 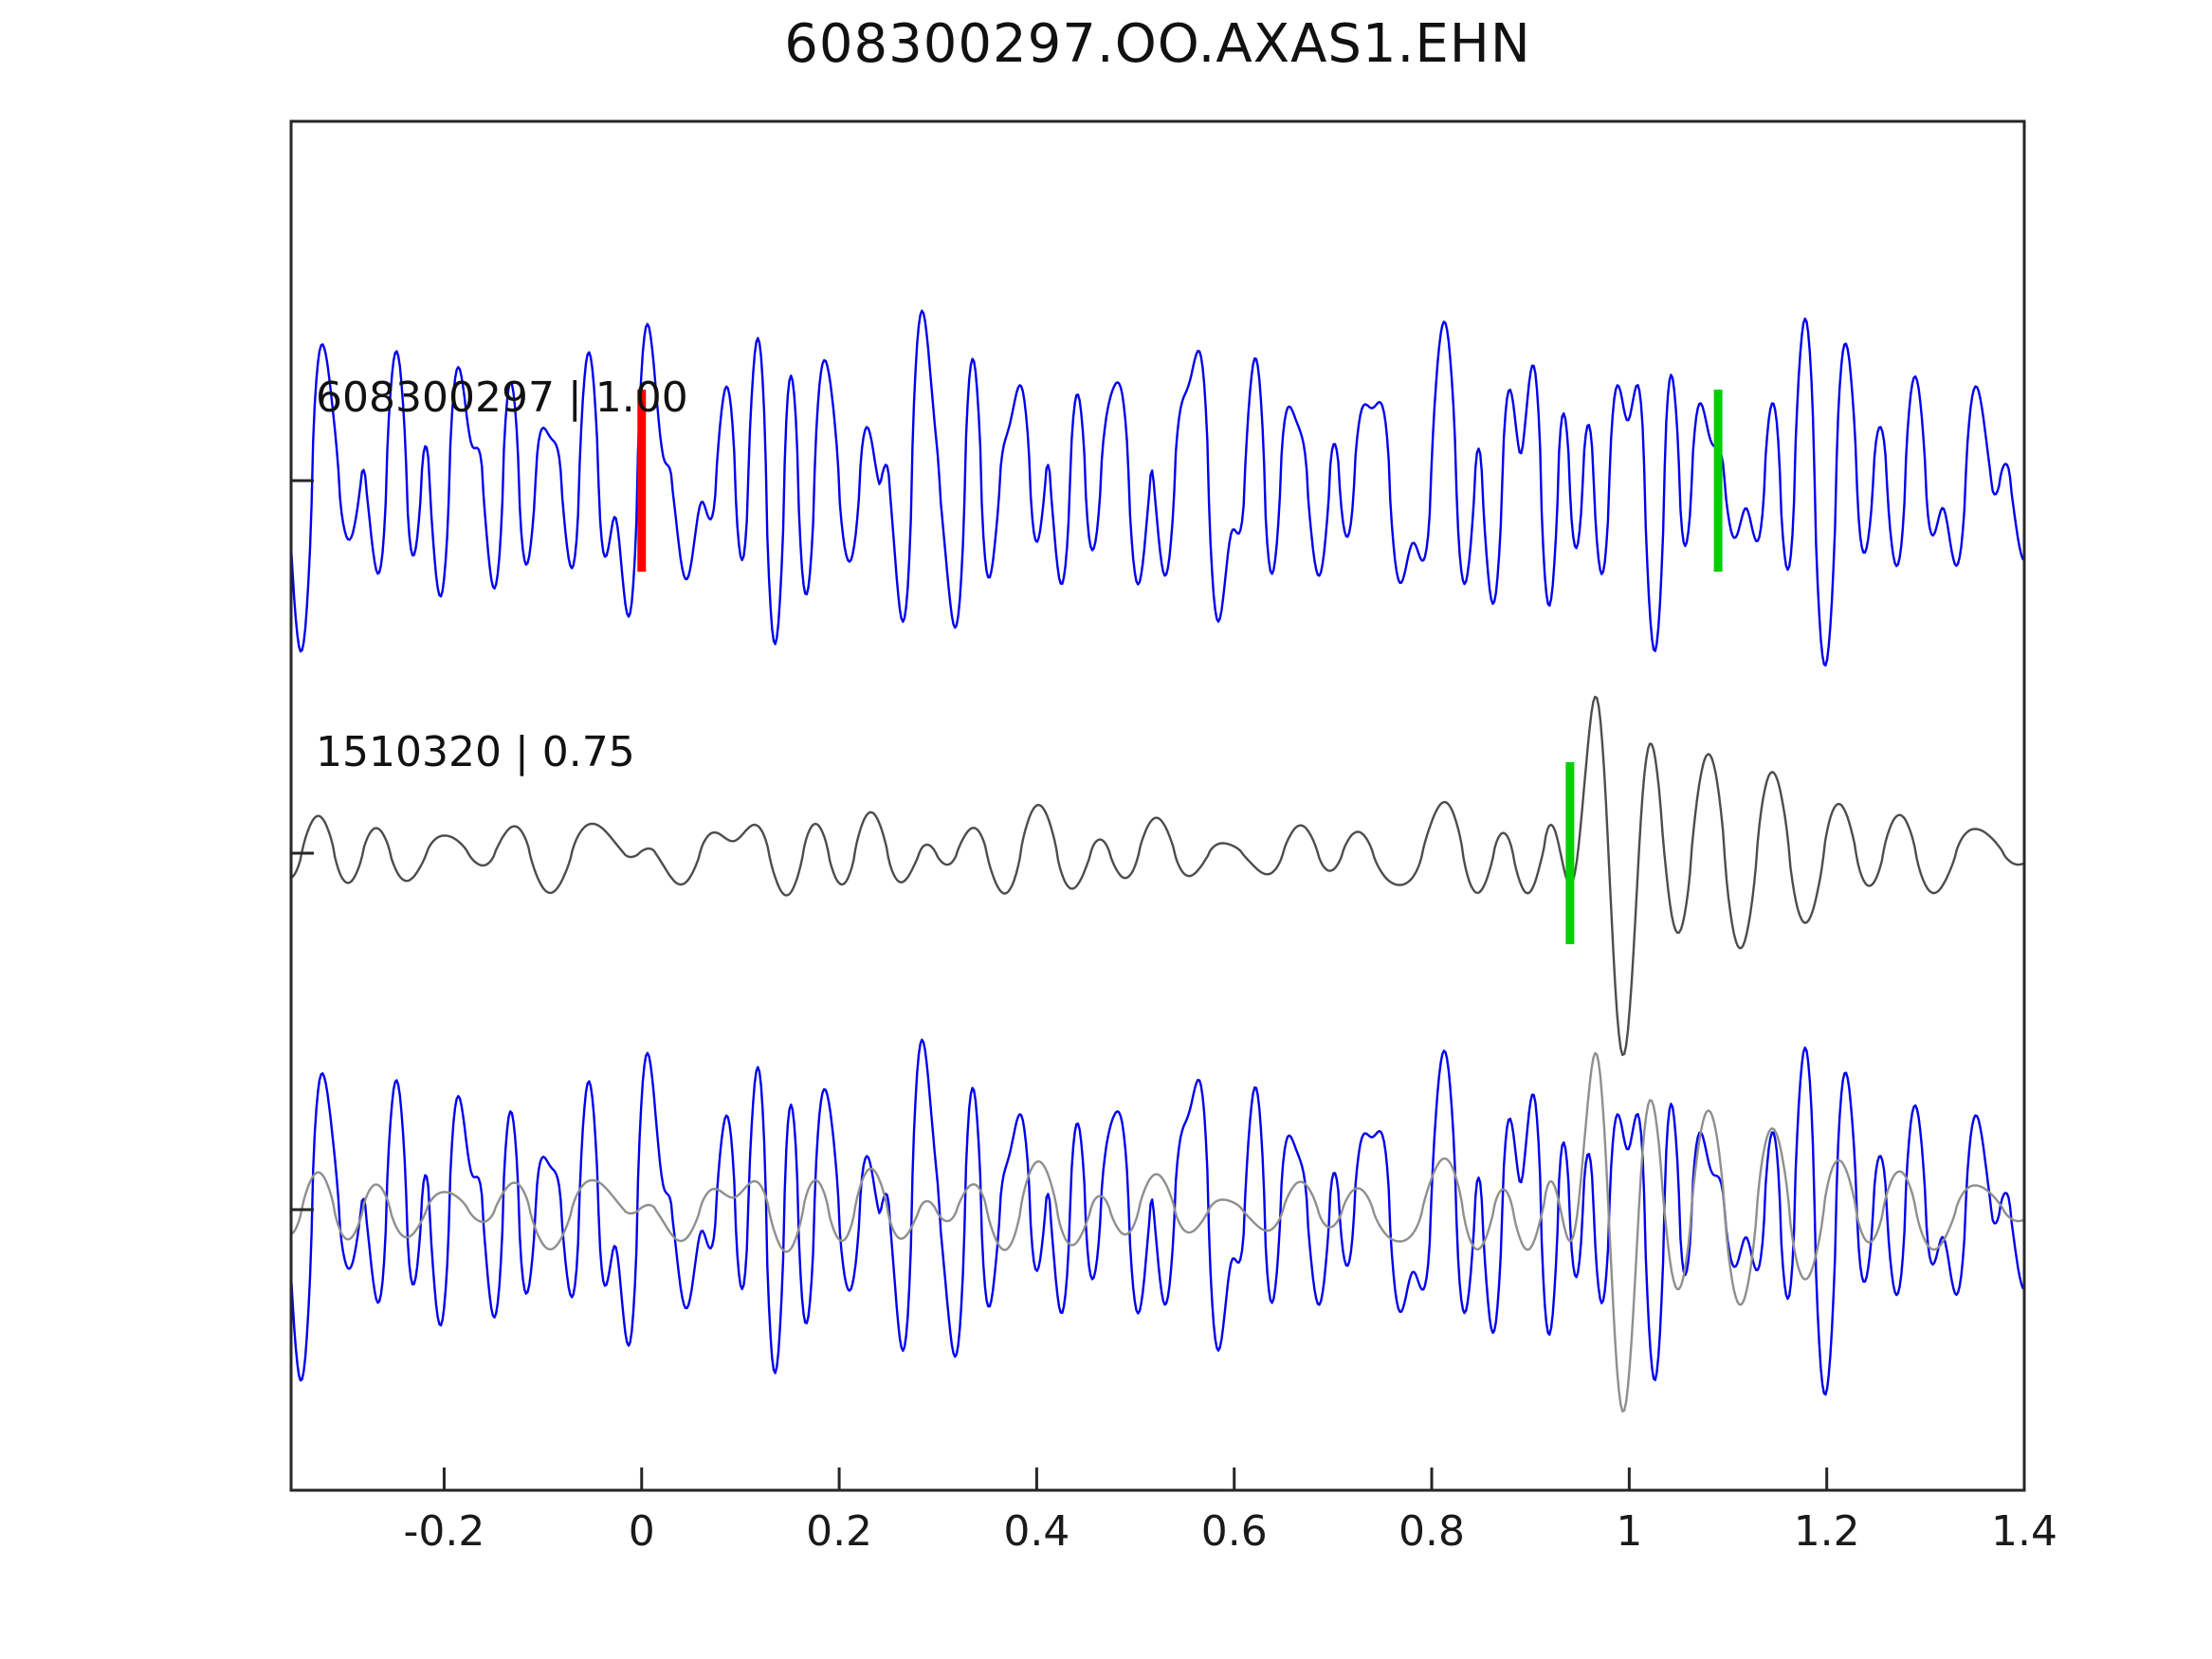 What do you see at coordinates (475, 752) in the screenshot?
I see `trace-label-template: 1510320 | 0.75` at bounding box center [475, 752].